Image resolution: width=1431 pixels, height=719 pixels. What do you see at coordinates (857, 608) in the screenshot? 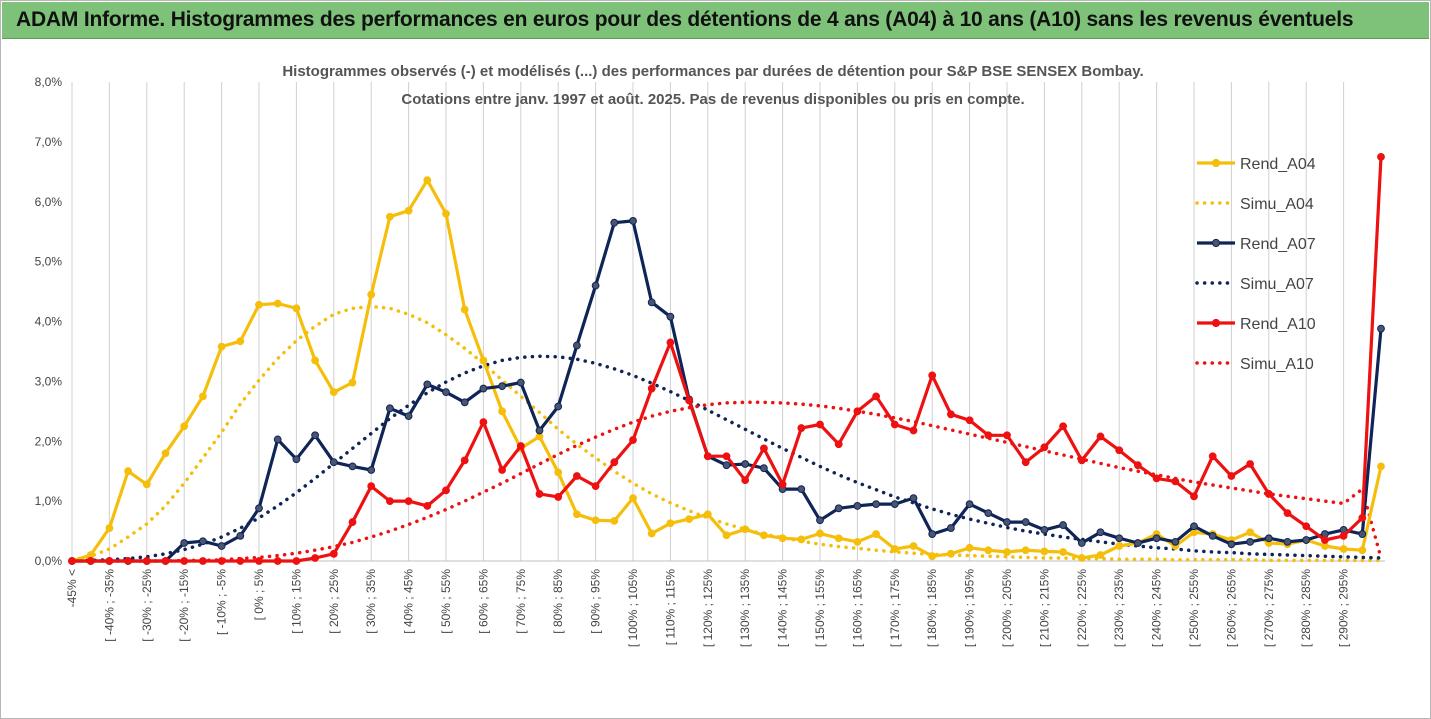
I see `x-tick-label: [ 160% ; 165%` at bounding box center [857, 608].